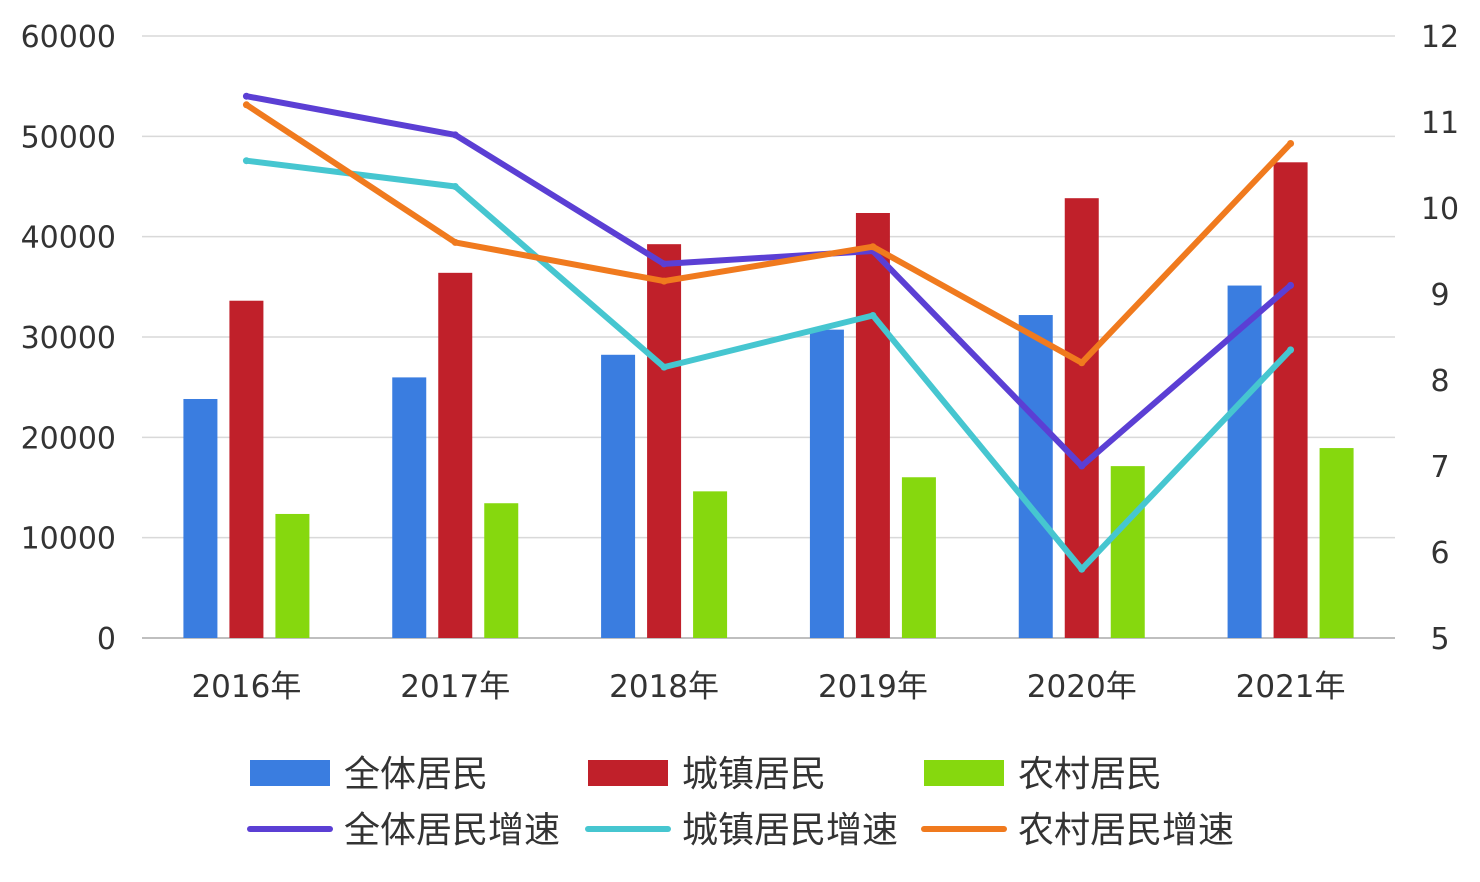  What do you see at coordinates (1291, 687) in the screenshot?
I see `x-tick-label: 2021年` at bounding box center [1291, 687].